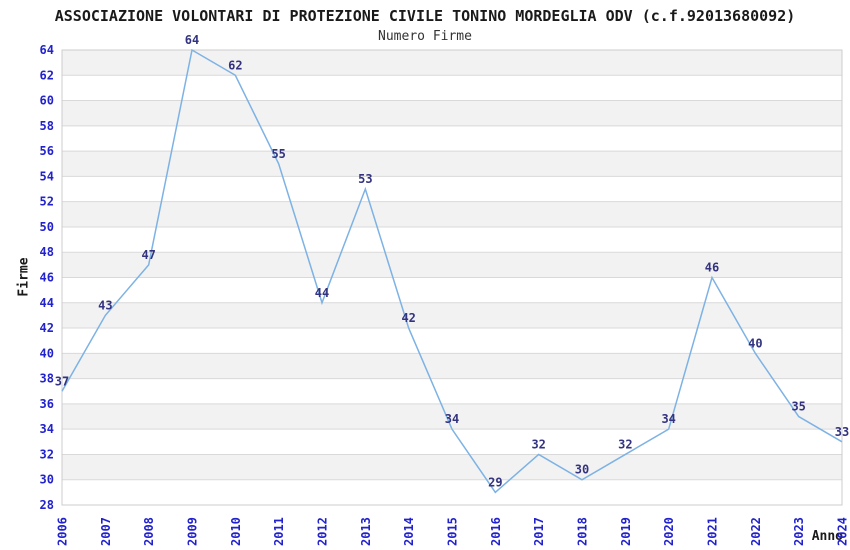 The height and width of the screenshot is (550, 850). I want to click on y-tick-label: 54, so click(47, 176).